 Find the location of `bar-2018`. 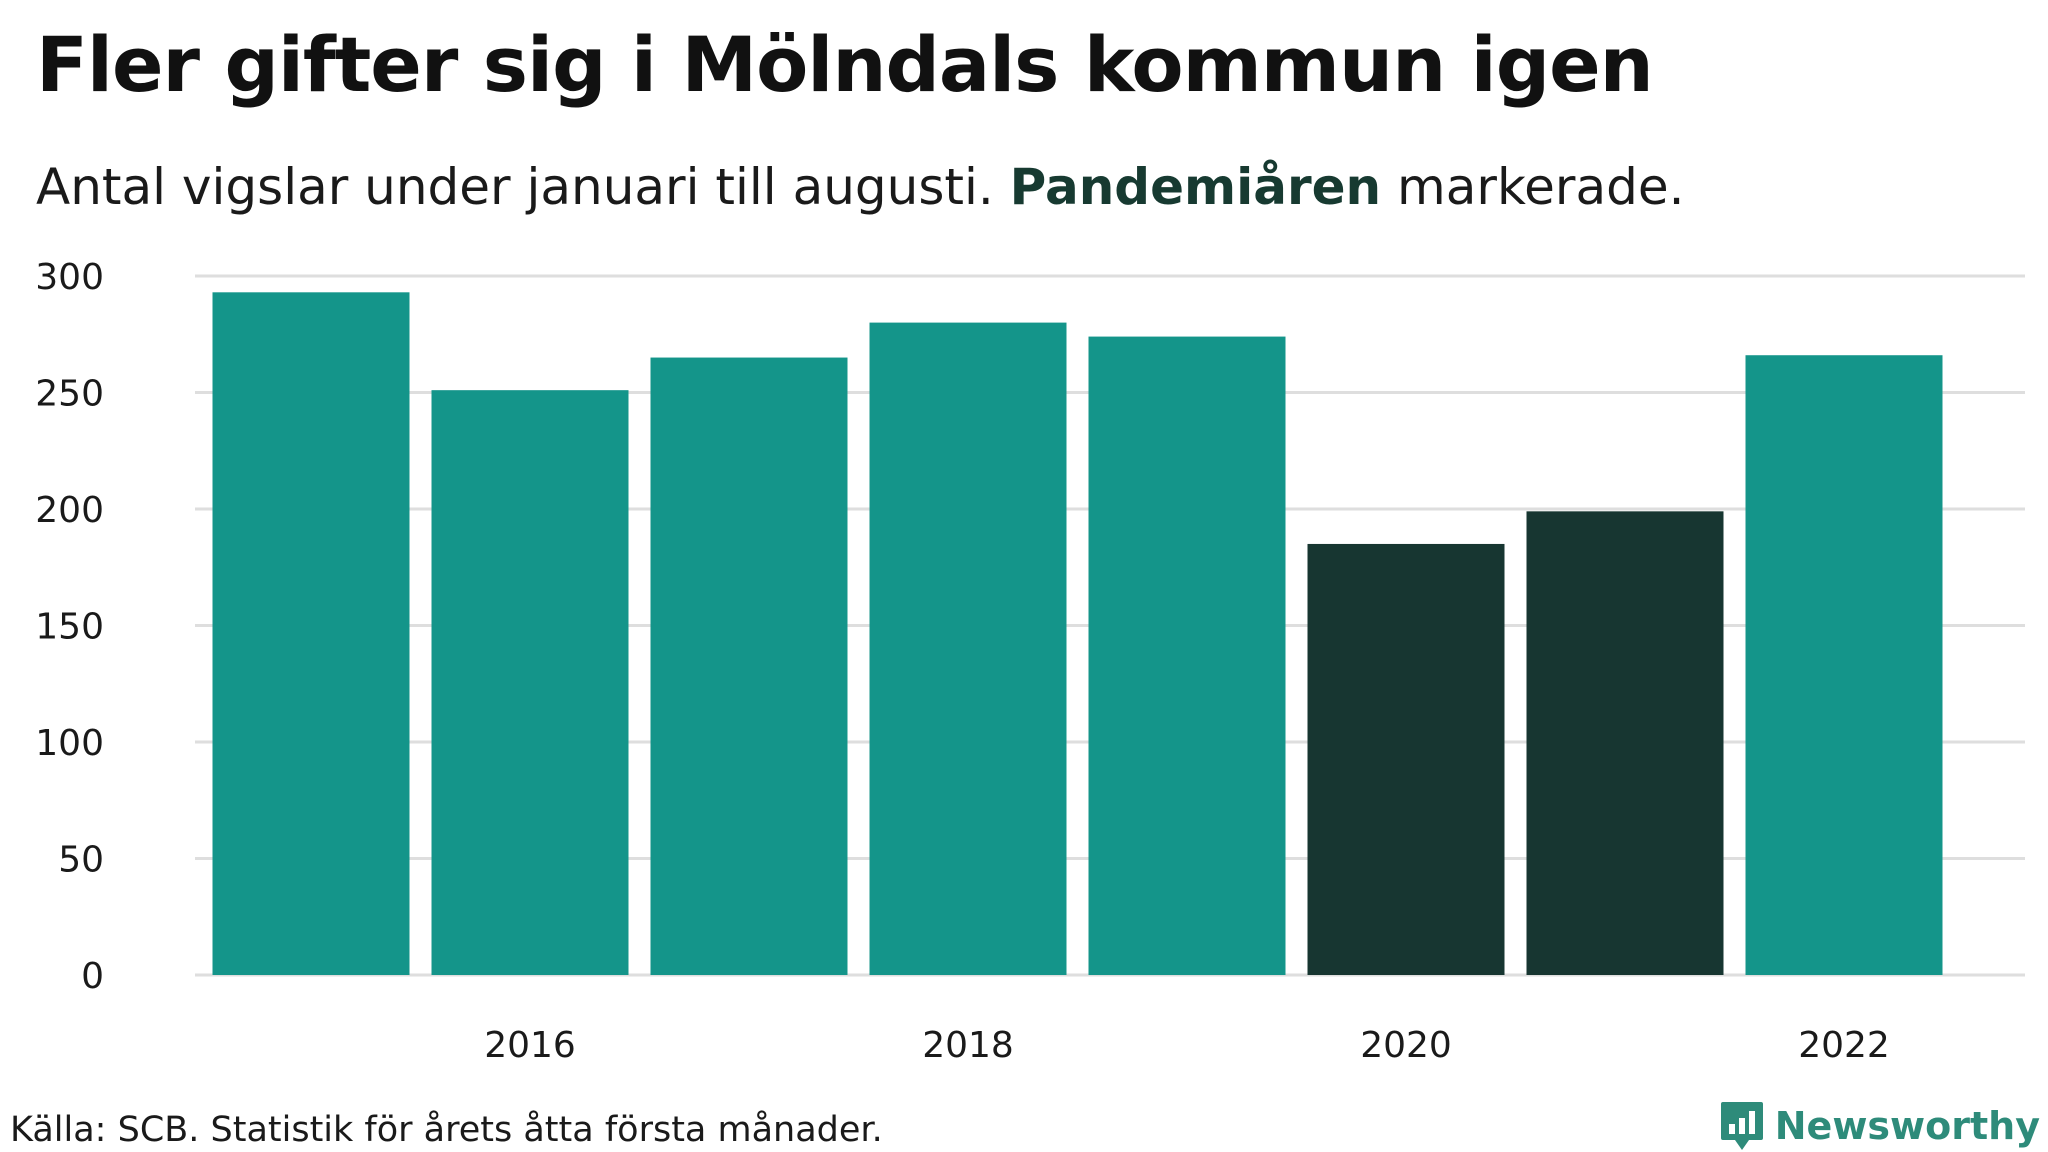

bar-2018 is located at coordinates (968, 649).